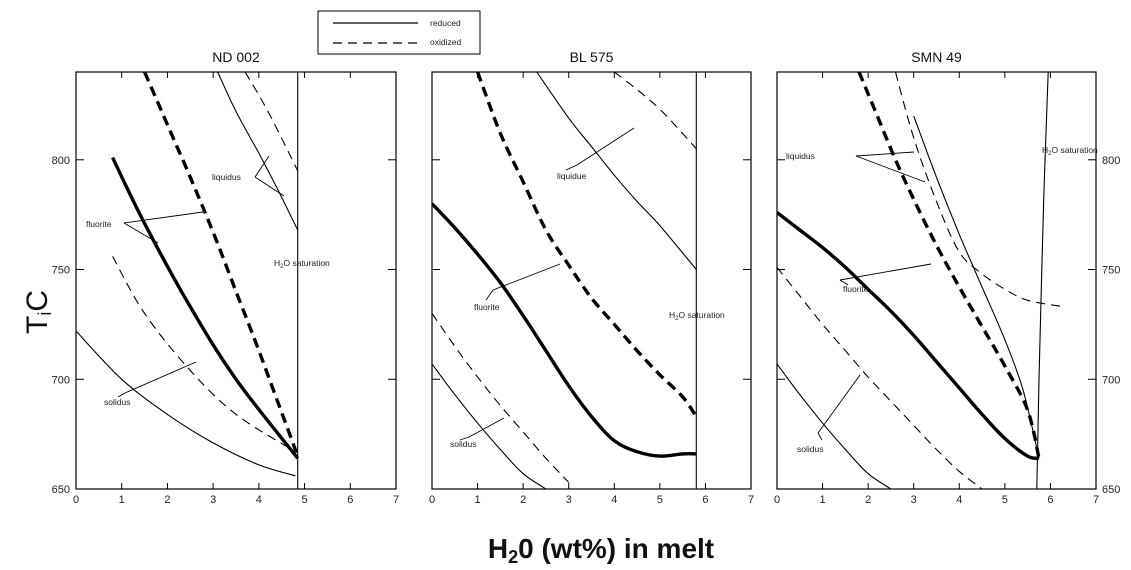 This screenshot has width=1131, height=570. I want to click on y-tick-label: 650, so click(61, 490).